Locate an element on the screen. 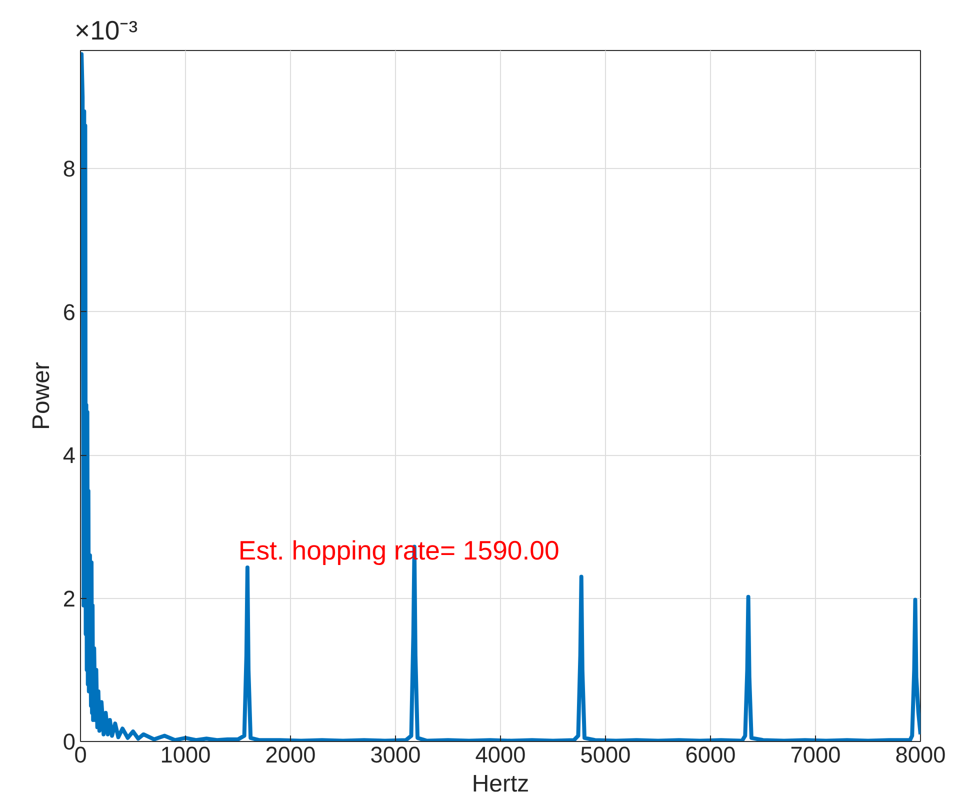 This screenshot has height=809, width=972. y-axis-title: Power is located at coordinates (41, 396).